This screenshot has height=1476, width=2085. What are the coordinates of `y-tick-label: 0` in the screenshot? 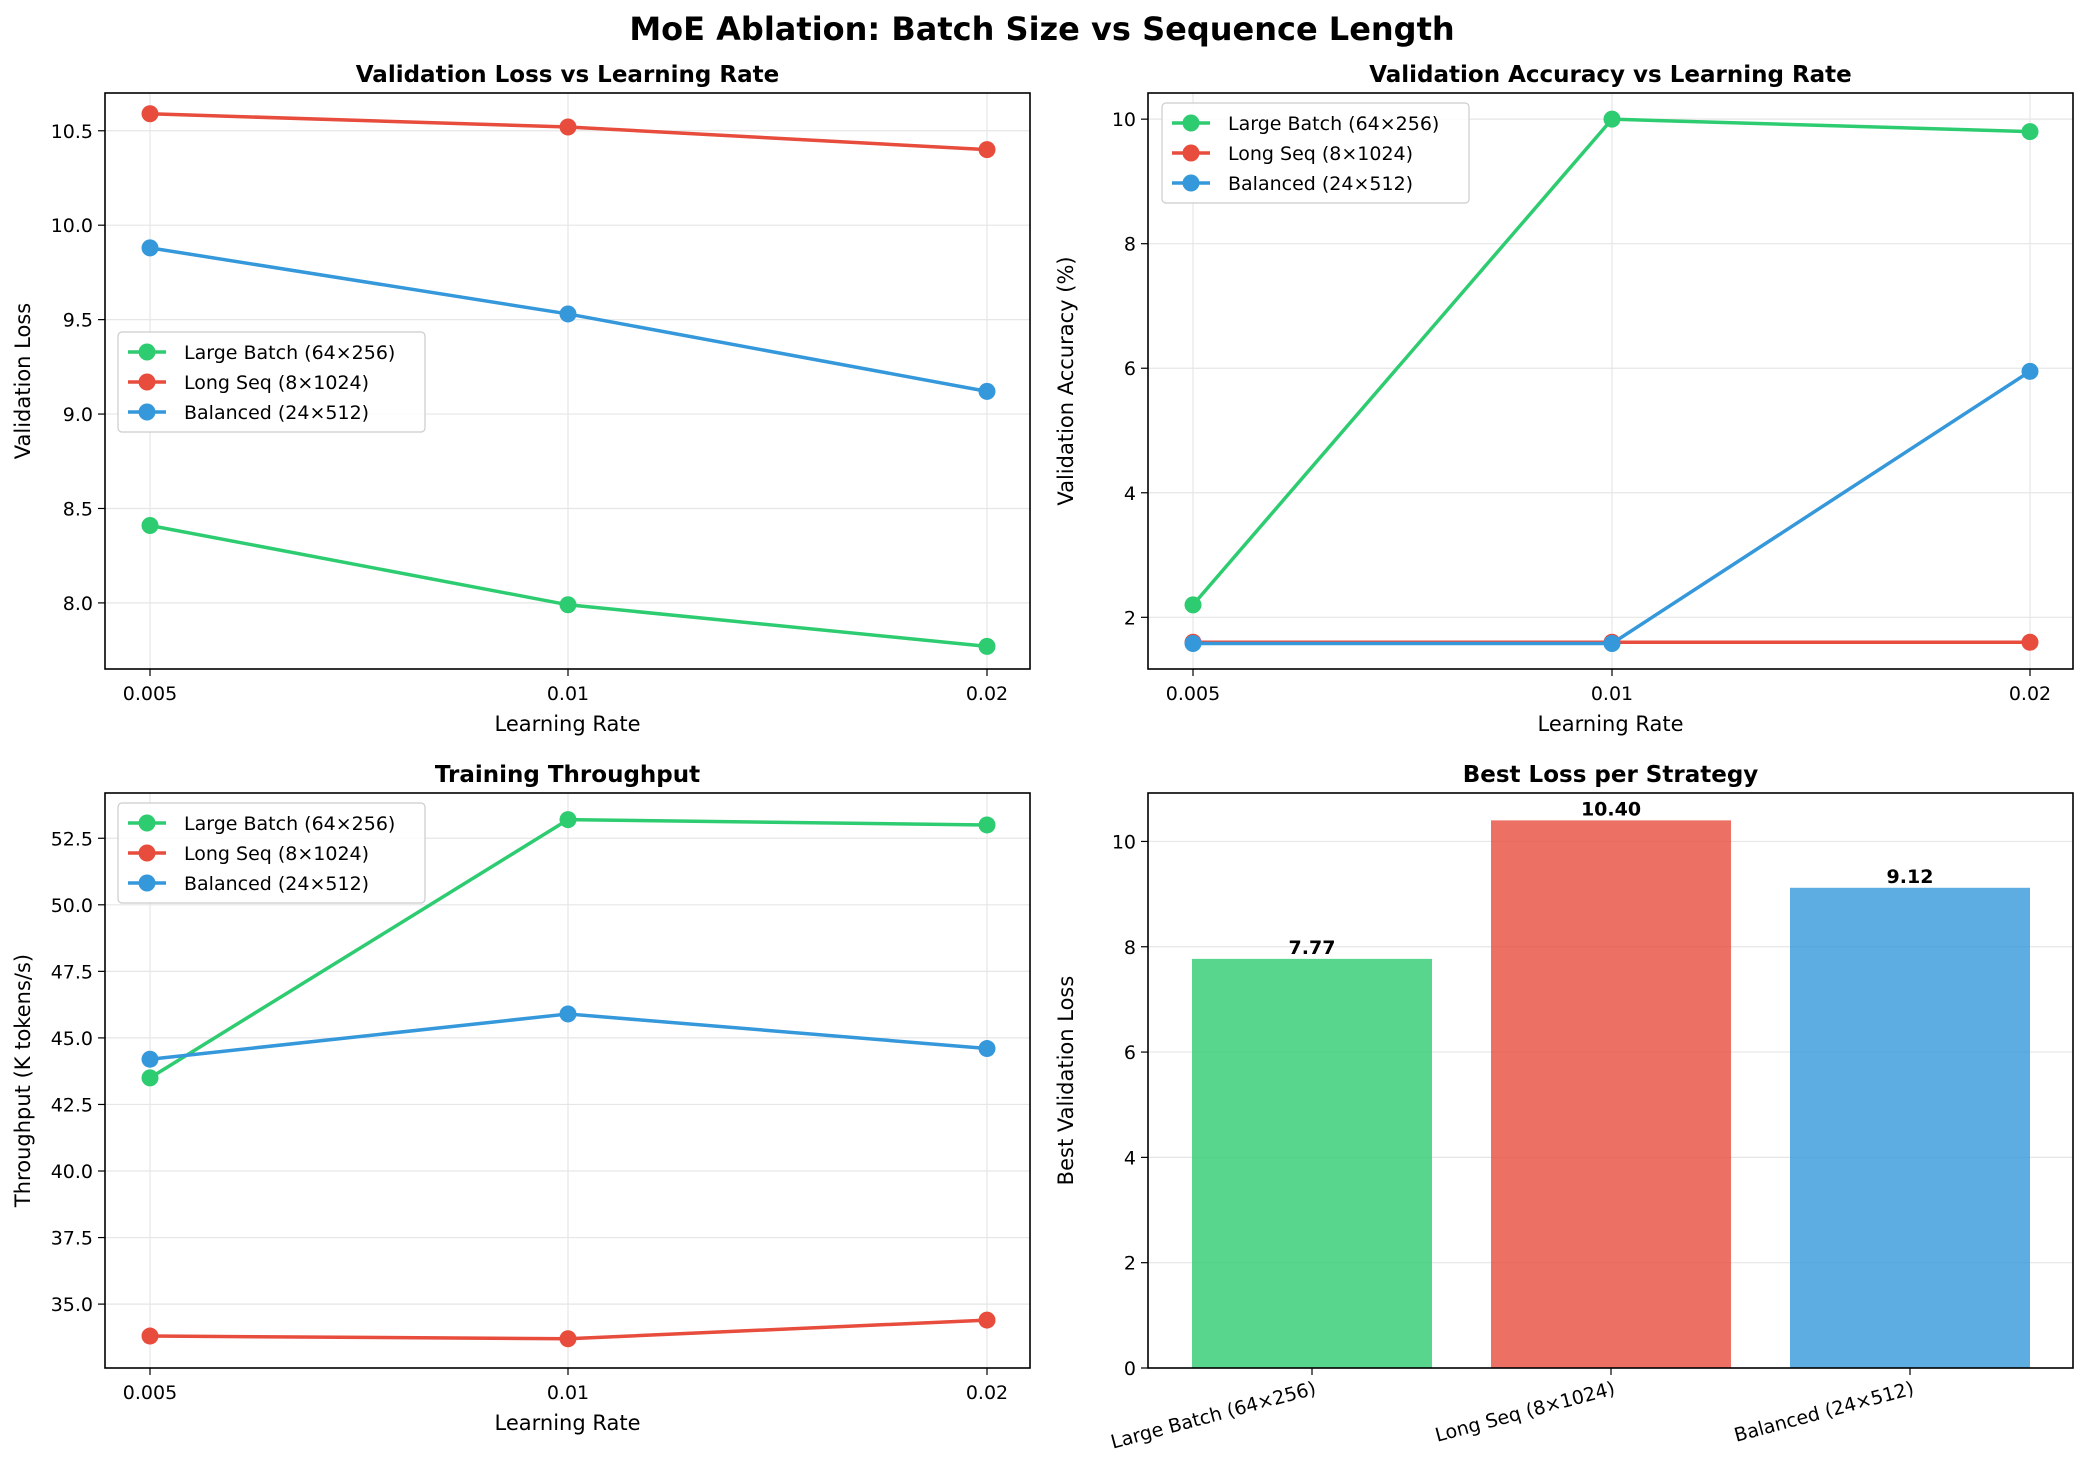 It's located at (1130, 1369).